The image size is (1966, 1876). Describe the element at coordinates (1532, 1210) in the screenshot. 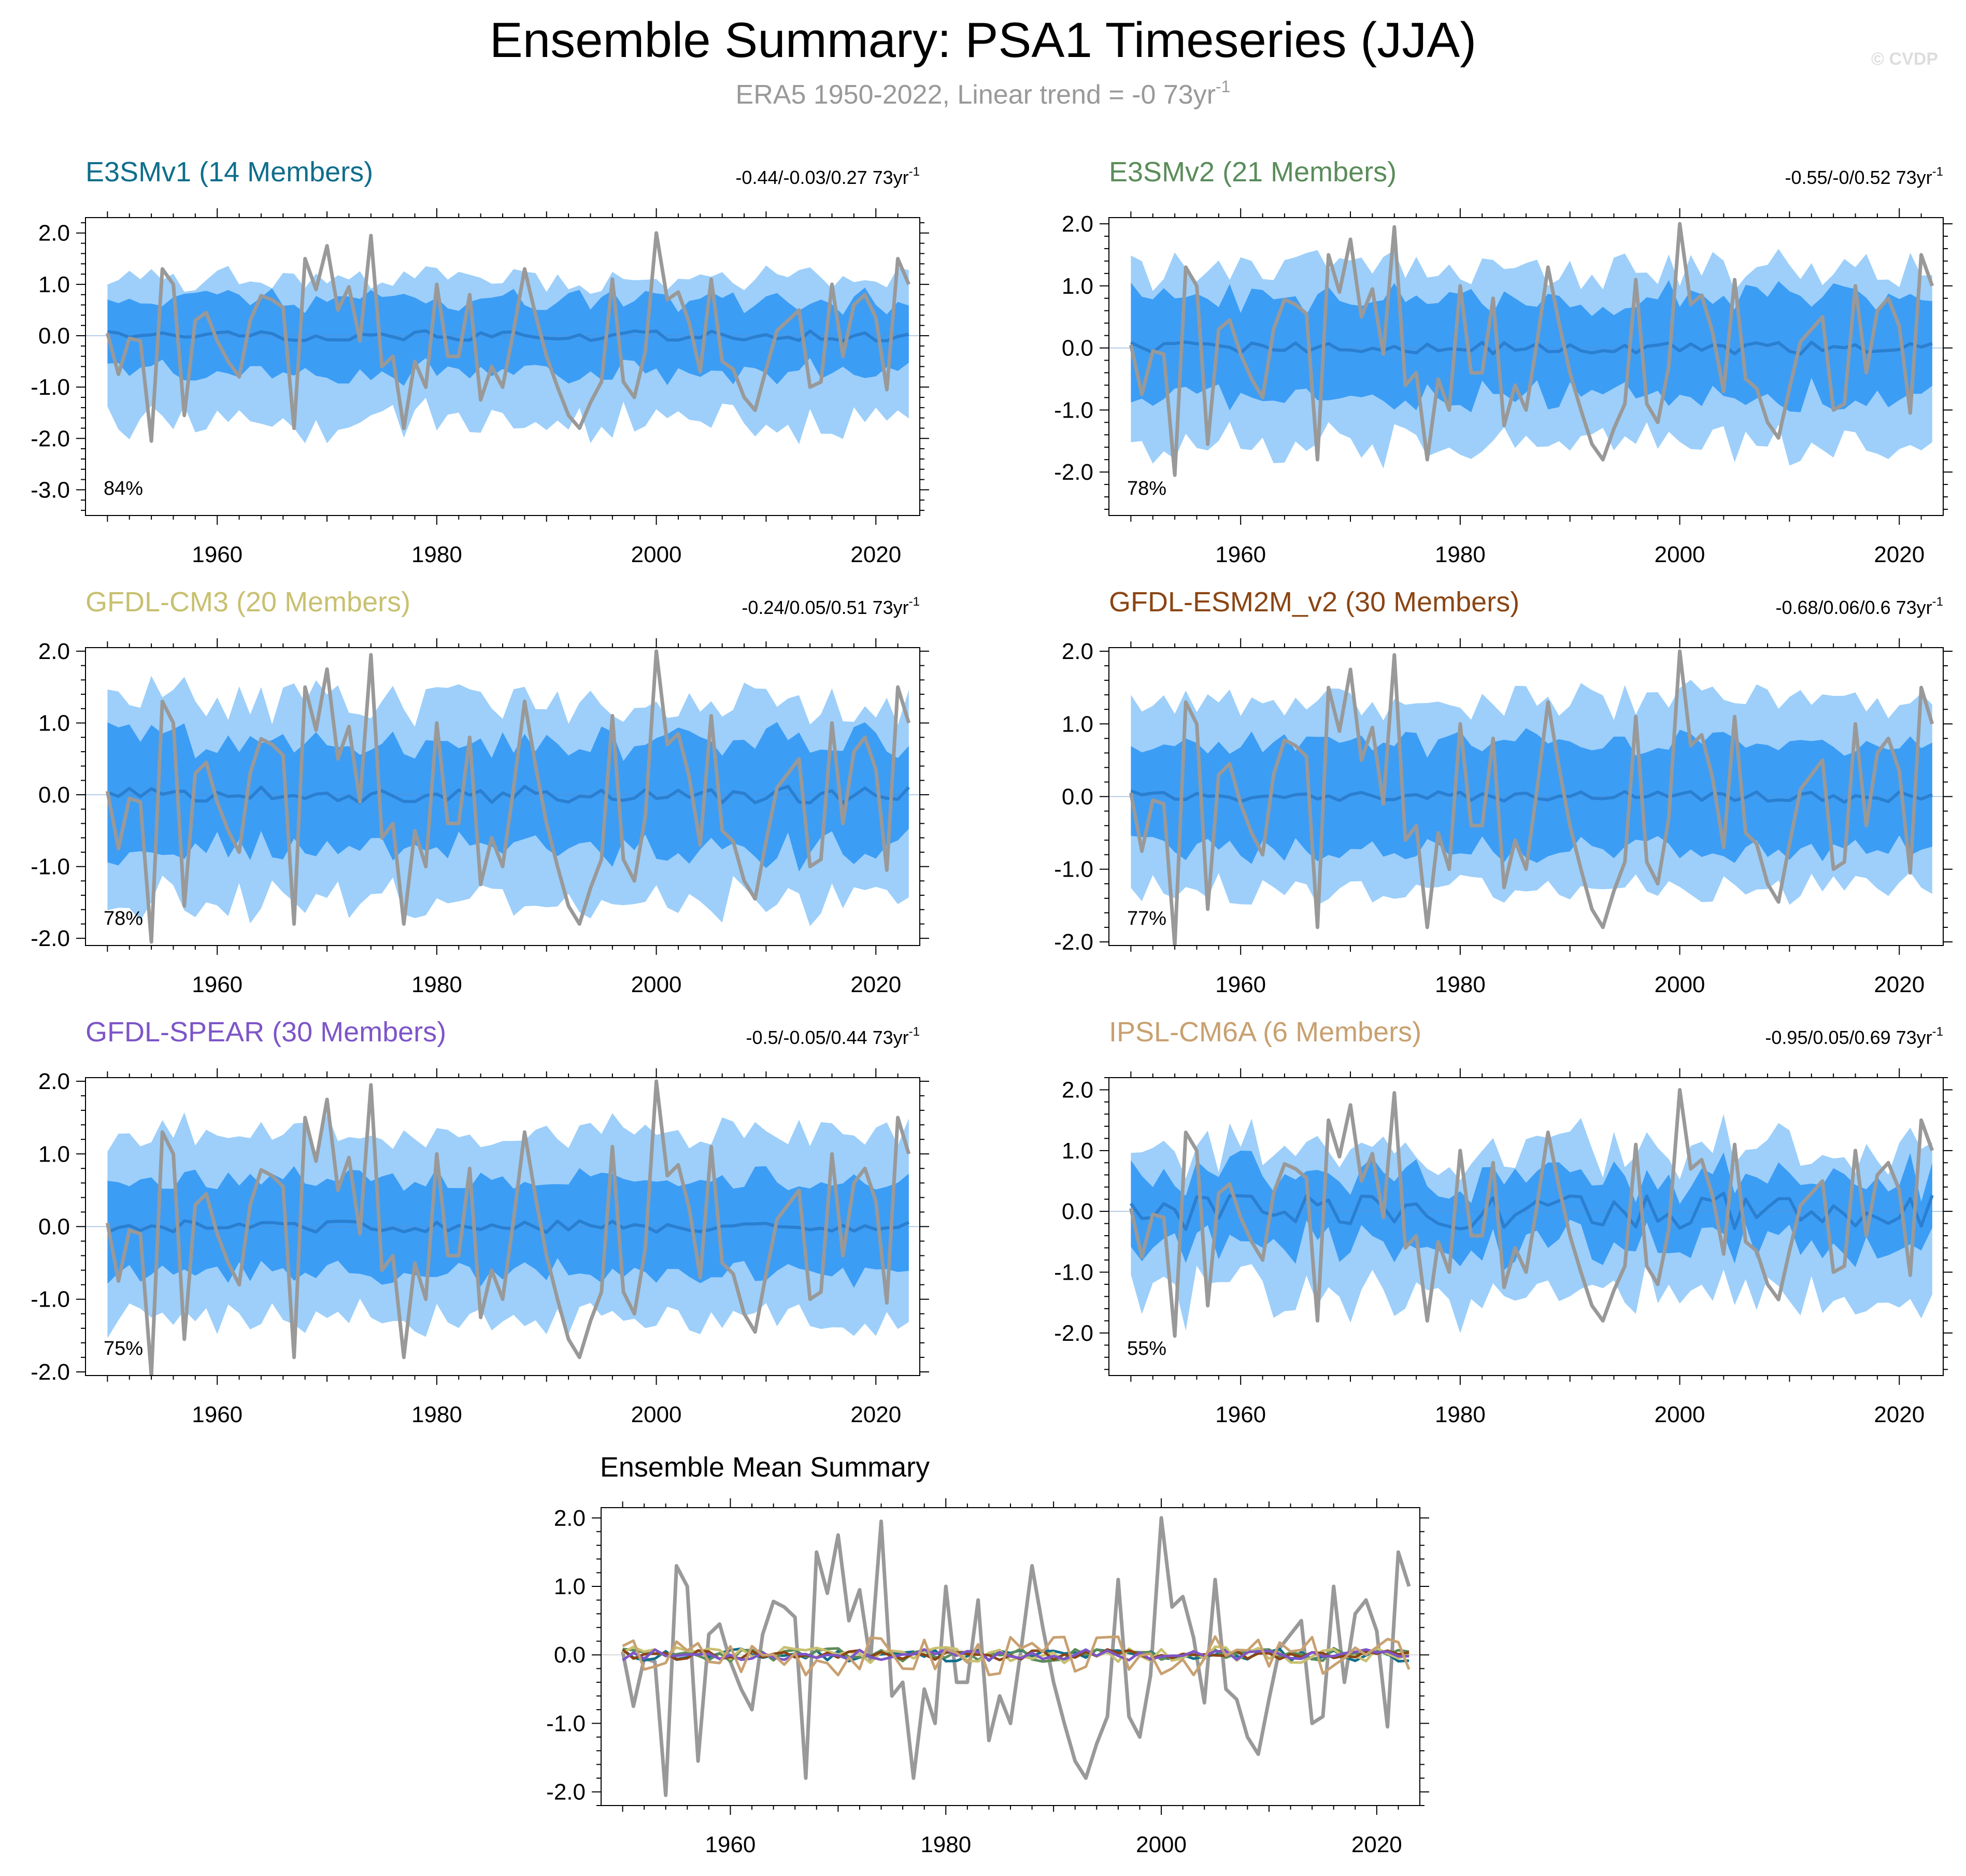

I see `percentile-range-band` at that location.